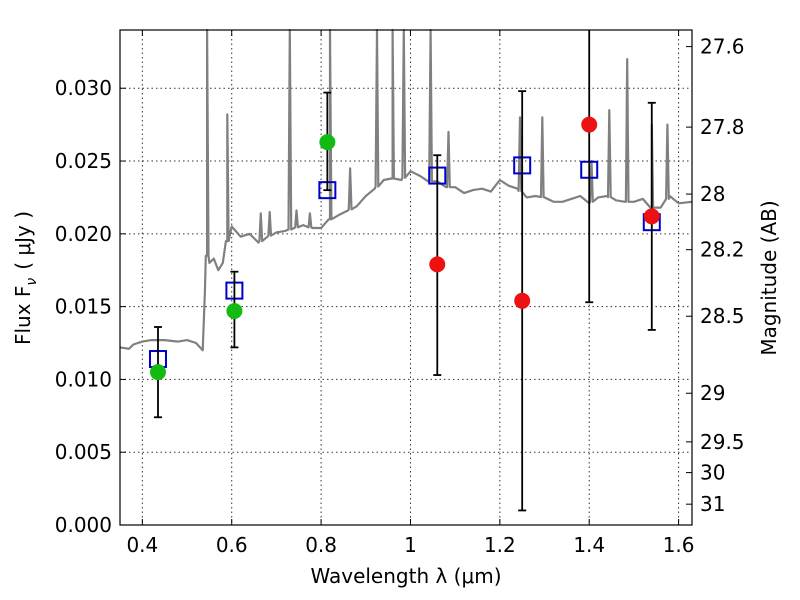 The height and width of the screenshot is (600, 800). What do you see at coordinates (712, 393) in the screenshot?
I see `right-tick-label: 29` at bounding box center [712, 393].